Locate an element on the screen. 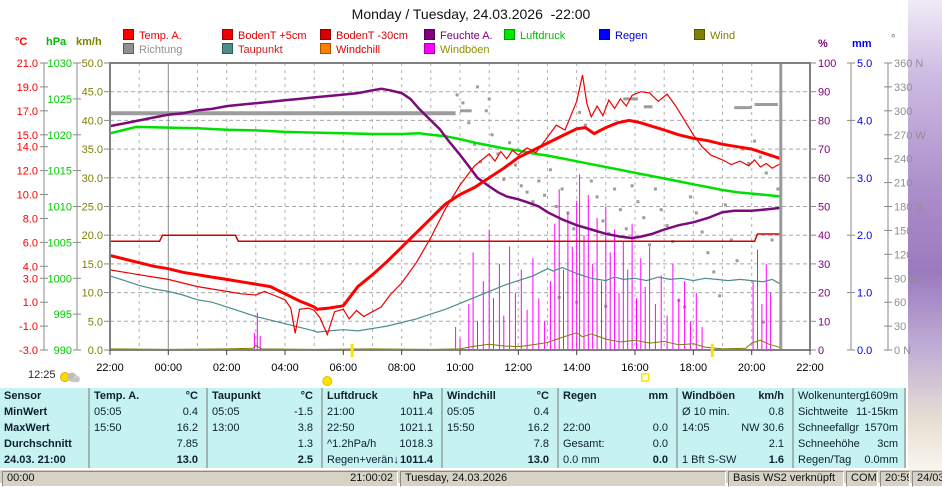 The width and height of the screenshot is (942, 487). cell-time: Ø 10 min. is located at coordinates (706, 412).